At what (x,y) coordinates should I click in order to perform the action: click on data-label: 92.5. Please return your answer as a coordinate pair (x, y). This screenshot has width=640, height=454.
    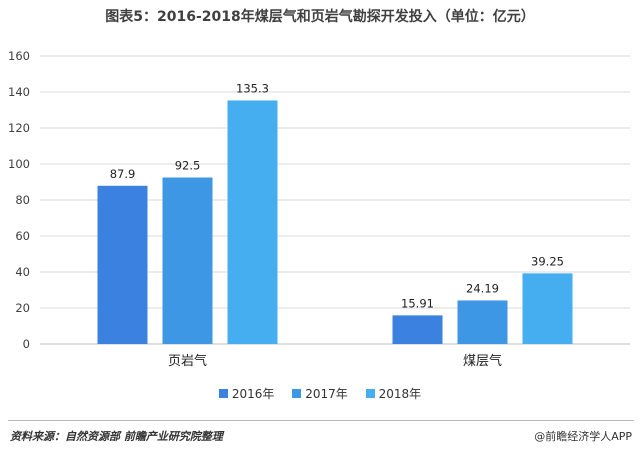
    Looking at the image, I should click on (188, 166).